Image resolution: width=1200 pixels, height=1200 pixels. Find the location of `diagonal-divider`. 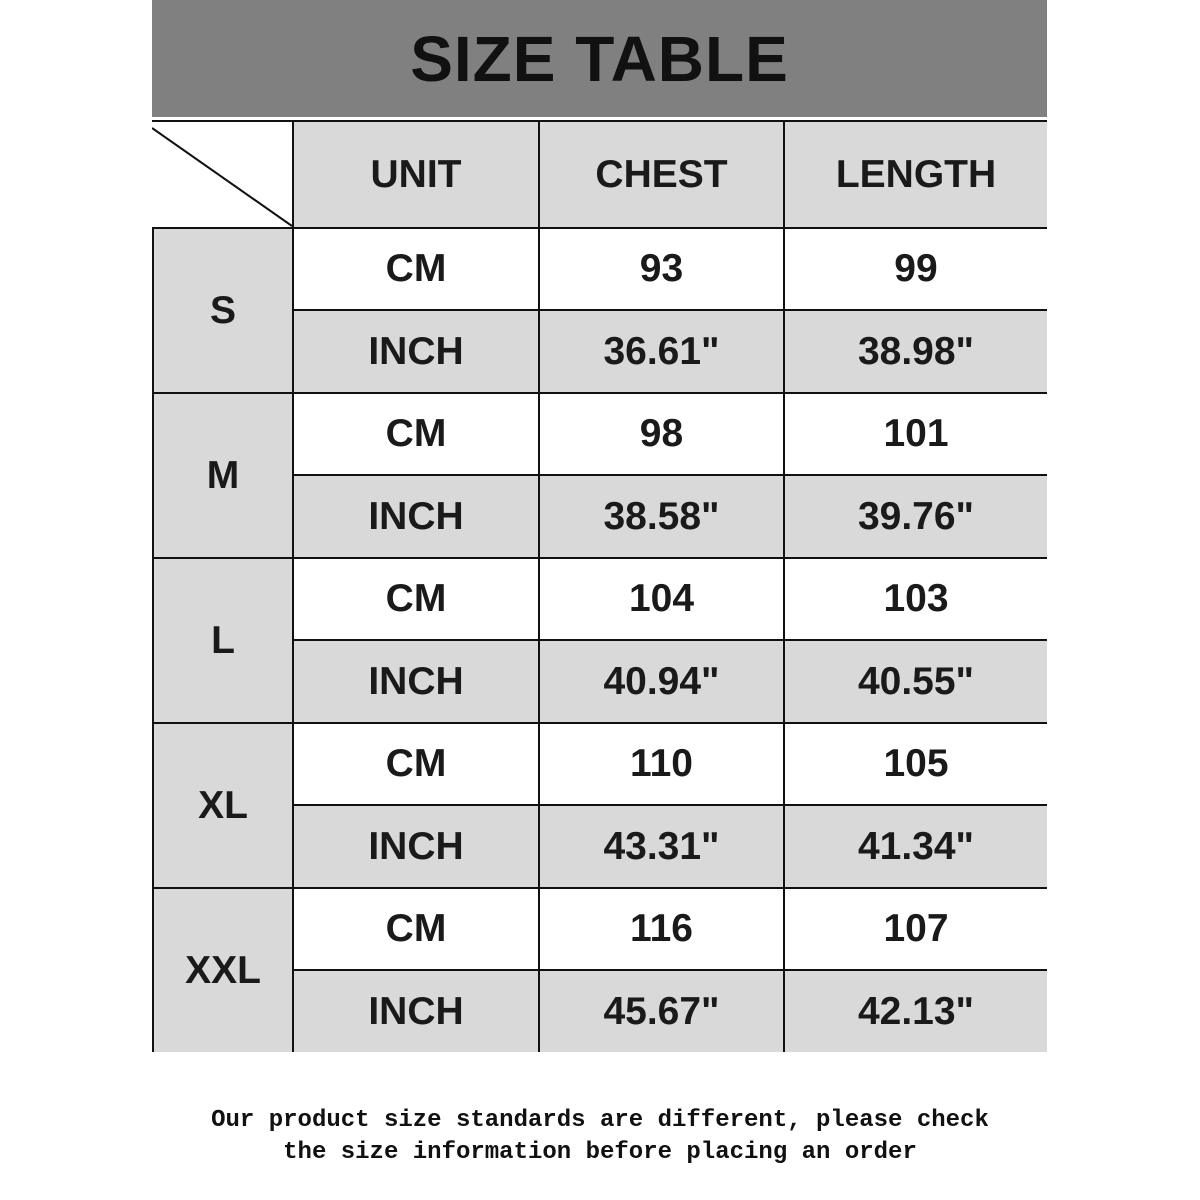

diagonal-divider is located at coordinates (222, 177).